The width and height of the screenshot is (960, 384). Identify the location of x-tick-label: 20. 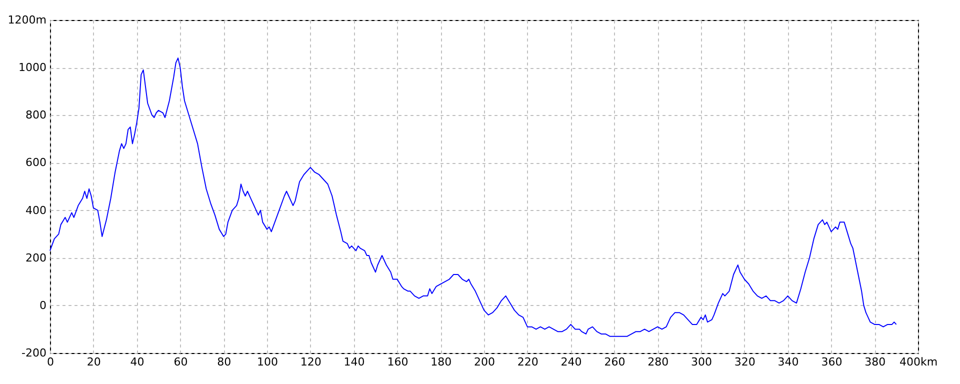
(93, 362).